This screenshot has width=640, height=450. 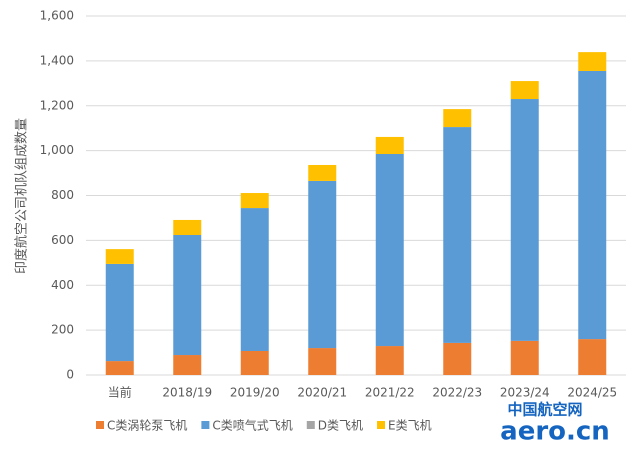 I want to click on x-tick-label: 2021/22, so click(x=390, y=393).